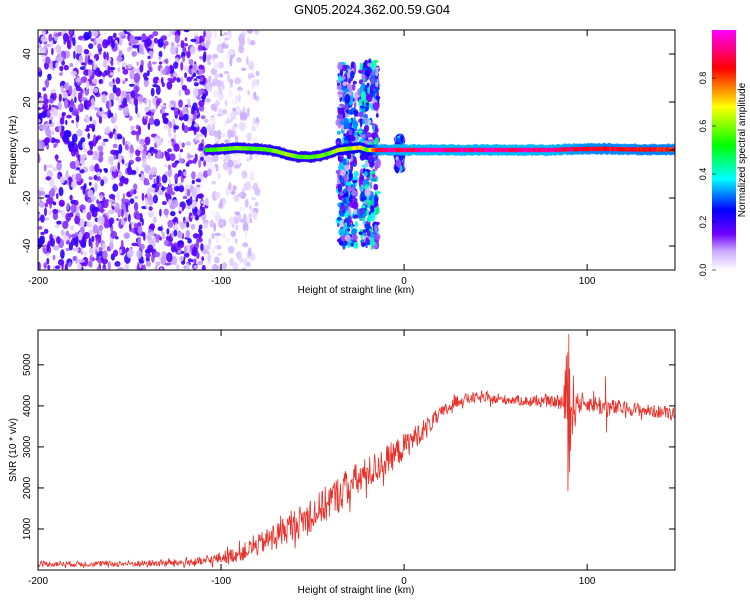 This screenshot has height=600, width=750. I want to click on colorbar-tick-label: 0.8, so click(703, 78).